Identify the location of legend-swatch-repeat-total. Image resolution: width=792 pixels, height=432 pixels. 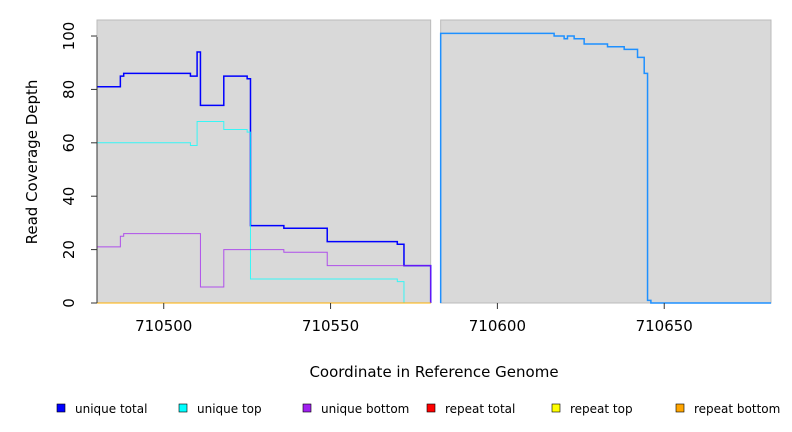
(431, 408).